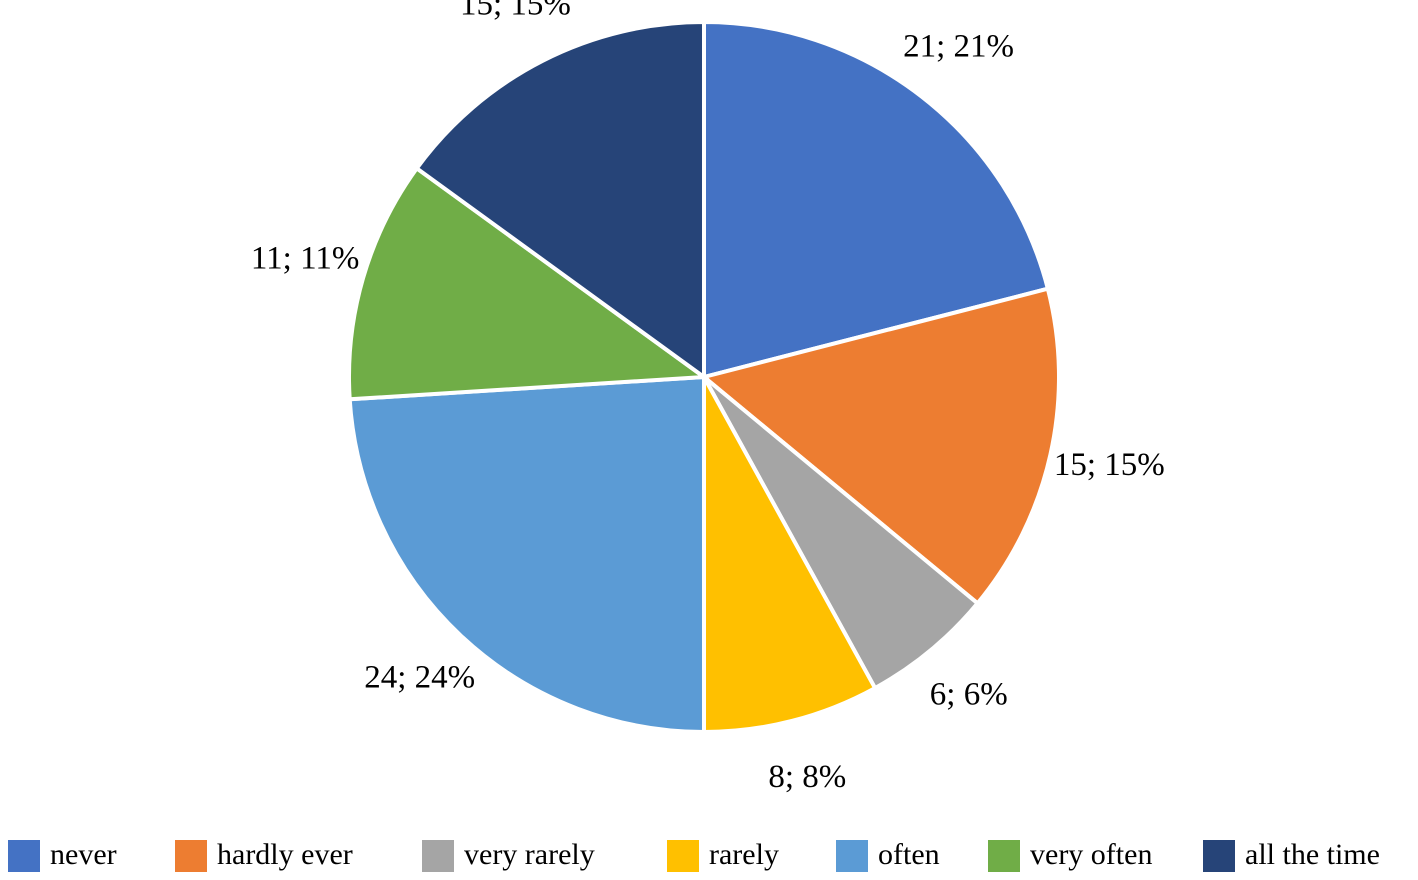 This screenshot has height=880, width=1418. What do you see at coordinates (285, 854) in the screenshot?
I see `legend-label: hardly ever` at bounding box center [285, 854].